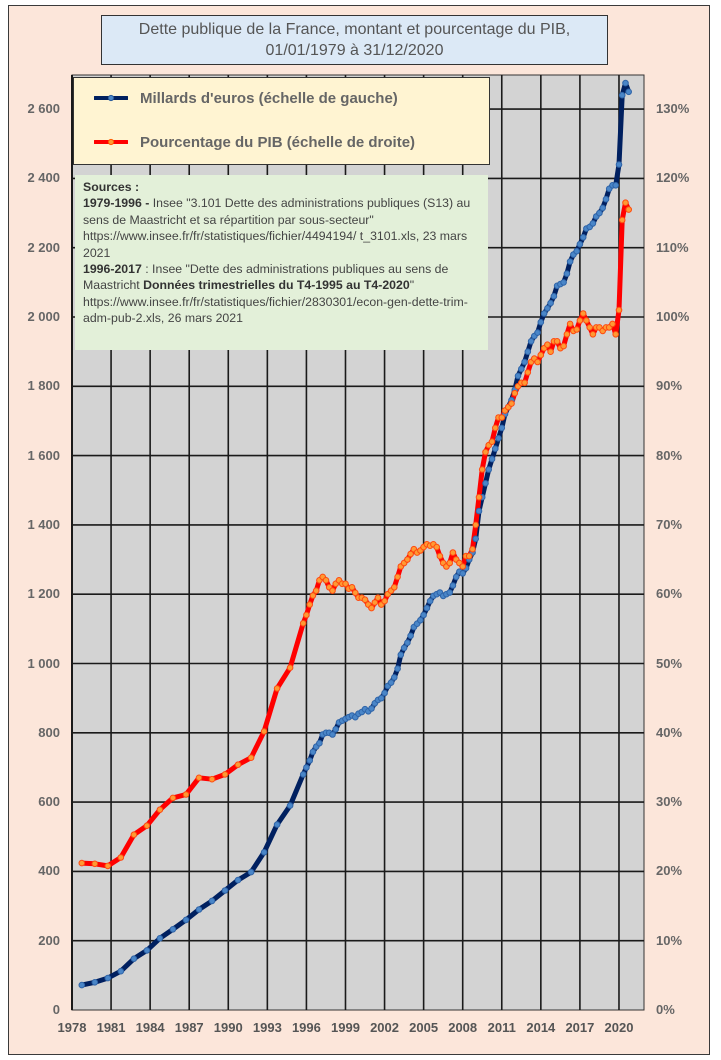  I want to click on y-left-tick-label: 1 800, so click(43, 386).